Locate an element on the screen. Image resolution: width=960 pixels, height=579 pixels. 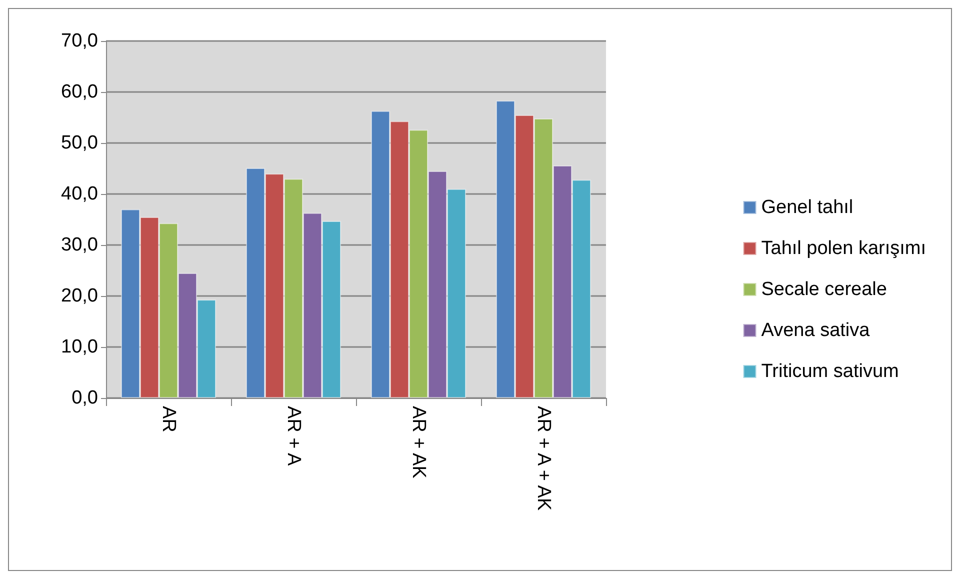
legend-label: Secale cereale is located at coordinates (824, 289).